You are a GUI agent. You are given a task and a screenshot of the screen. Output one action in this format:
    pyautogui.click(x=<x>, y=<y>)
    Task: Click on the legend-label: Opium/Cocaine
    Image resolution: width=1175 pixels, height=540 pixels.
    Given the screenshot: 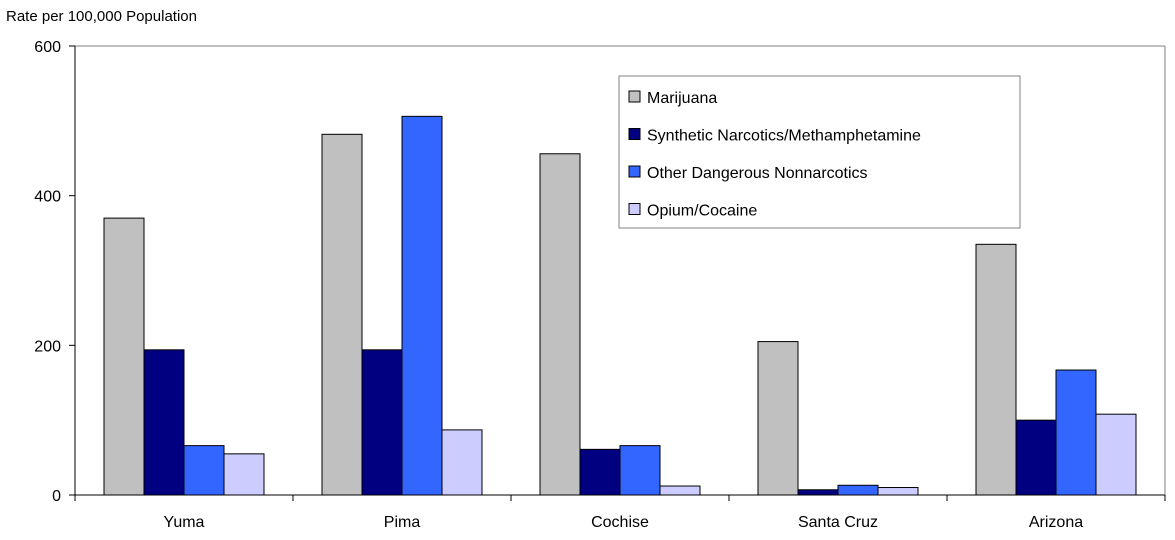 What is the action you would take?
    pyautogui.click(x=702, y=211)
    